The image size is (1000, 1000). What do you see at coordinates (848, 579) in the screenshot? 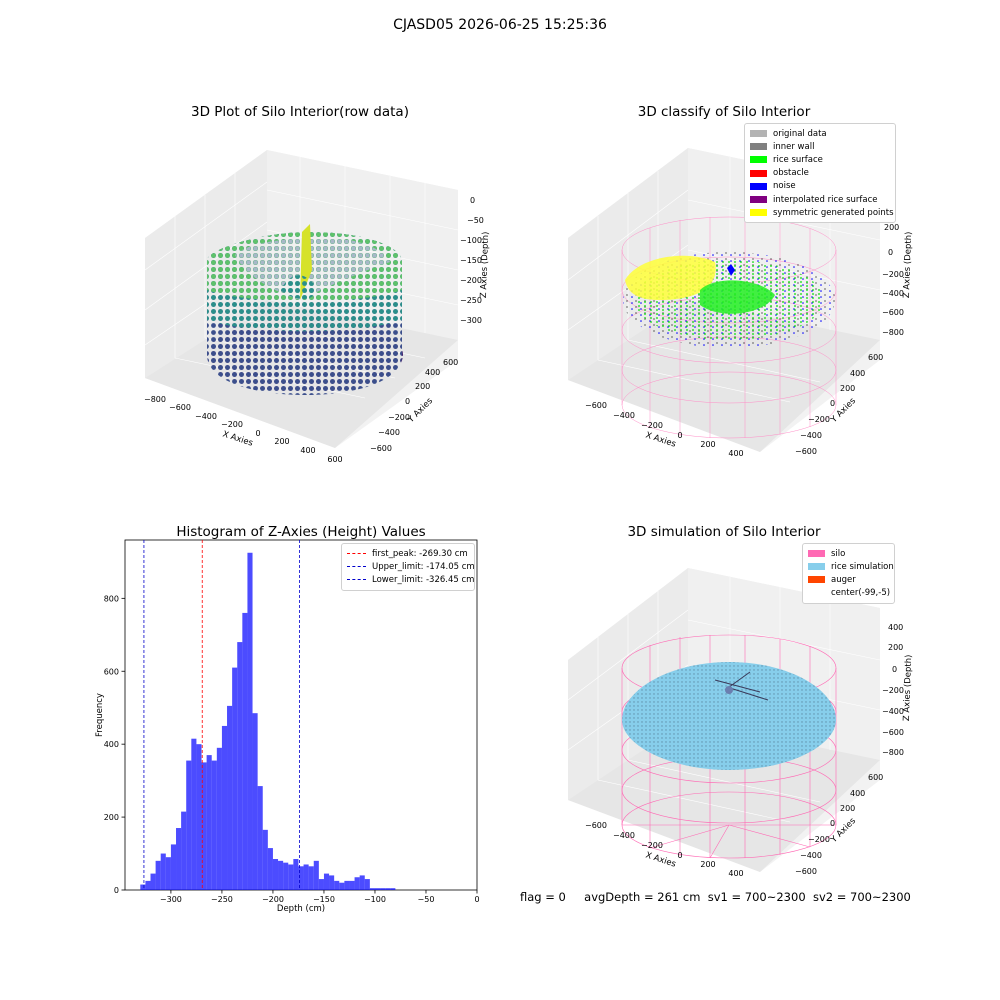
I see `legend-item: auger` at bounding box center [848, 579].